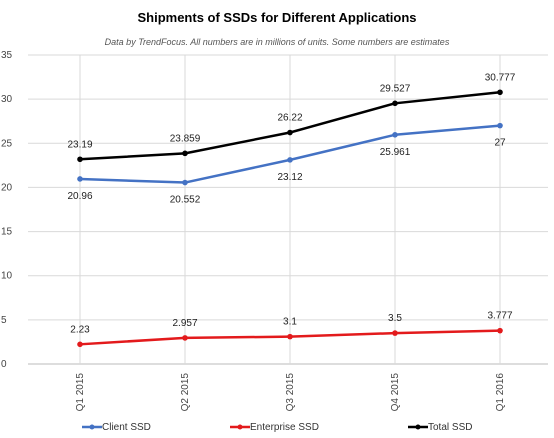  Describe the element at coordinates (185, 392) in the screenshot. I see `x-tick-label: Q2 2015` at that location.